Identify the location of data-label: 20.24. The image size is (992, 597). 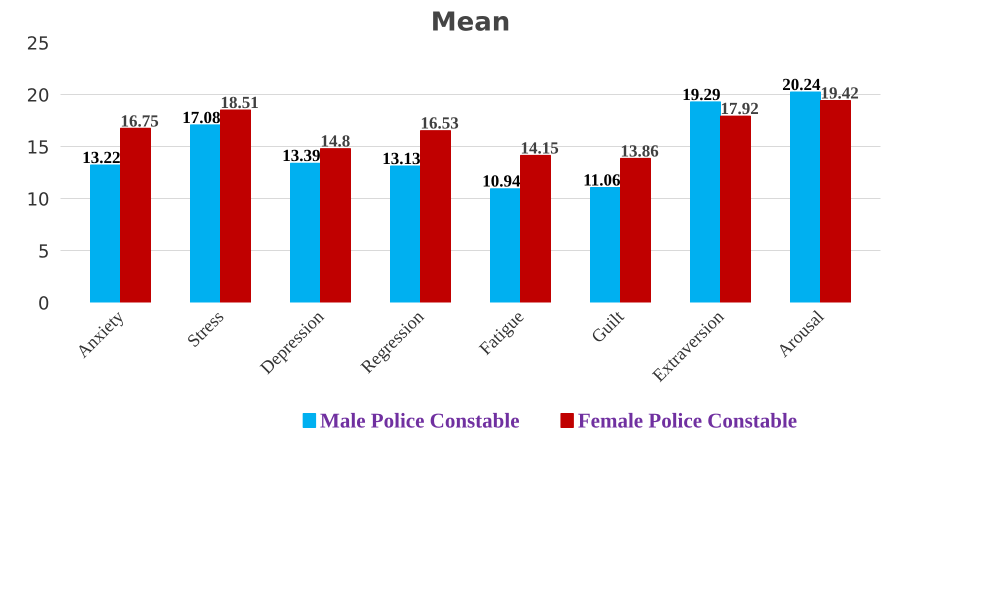
(801, 84).